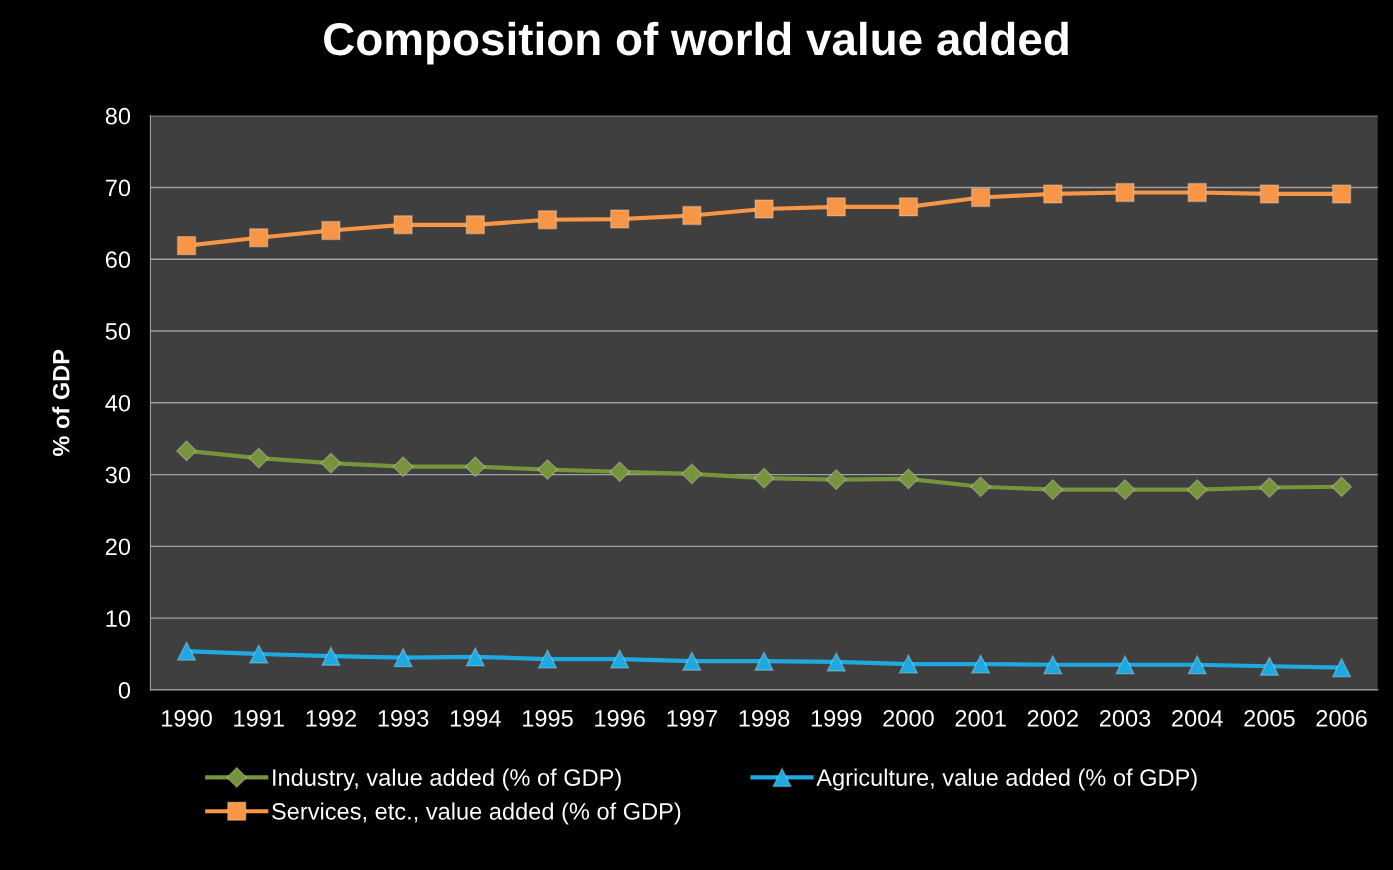  I want to click on y-tick-label: 30, so click(118, 475).